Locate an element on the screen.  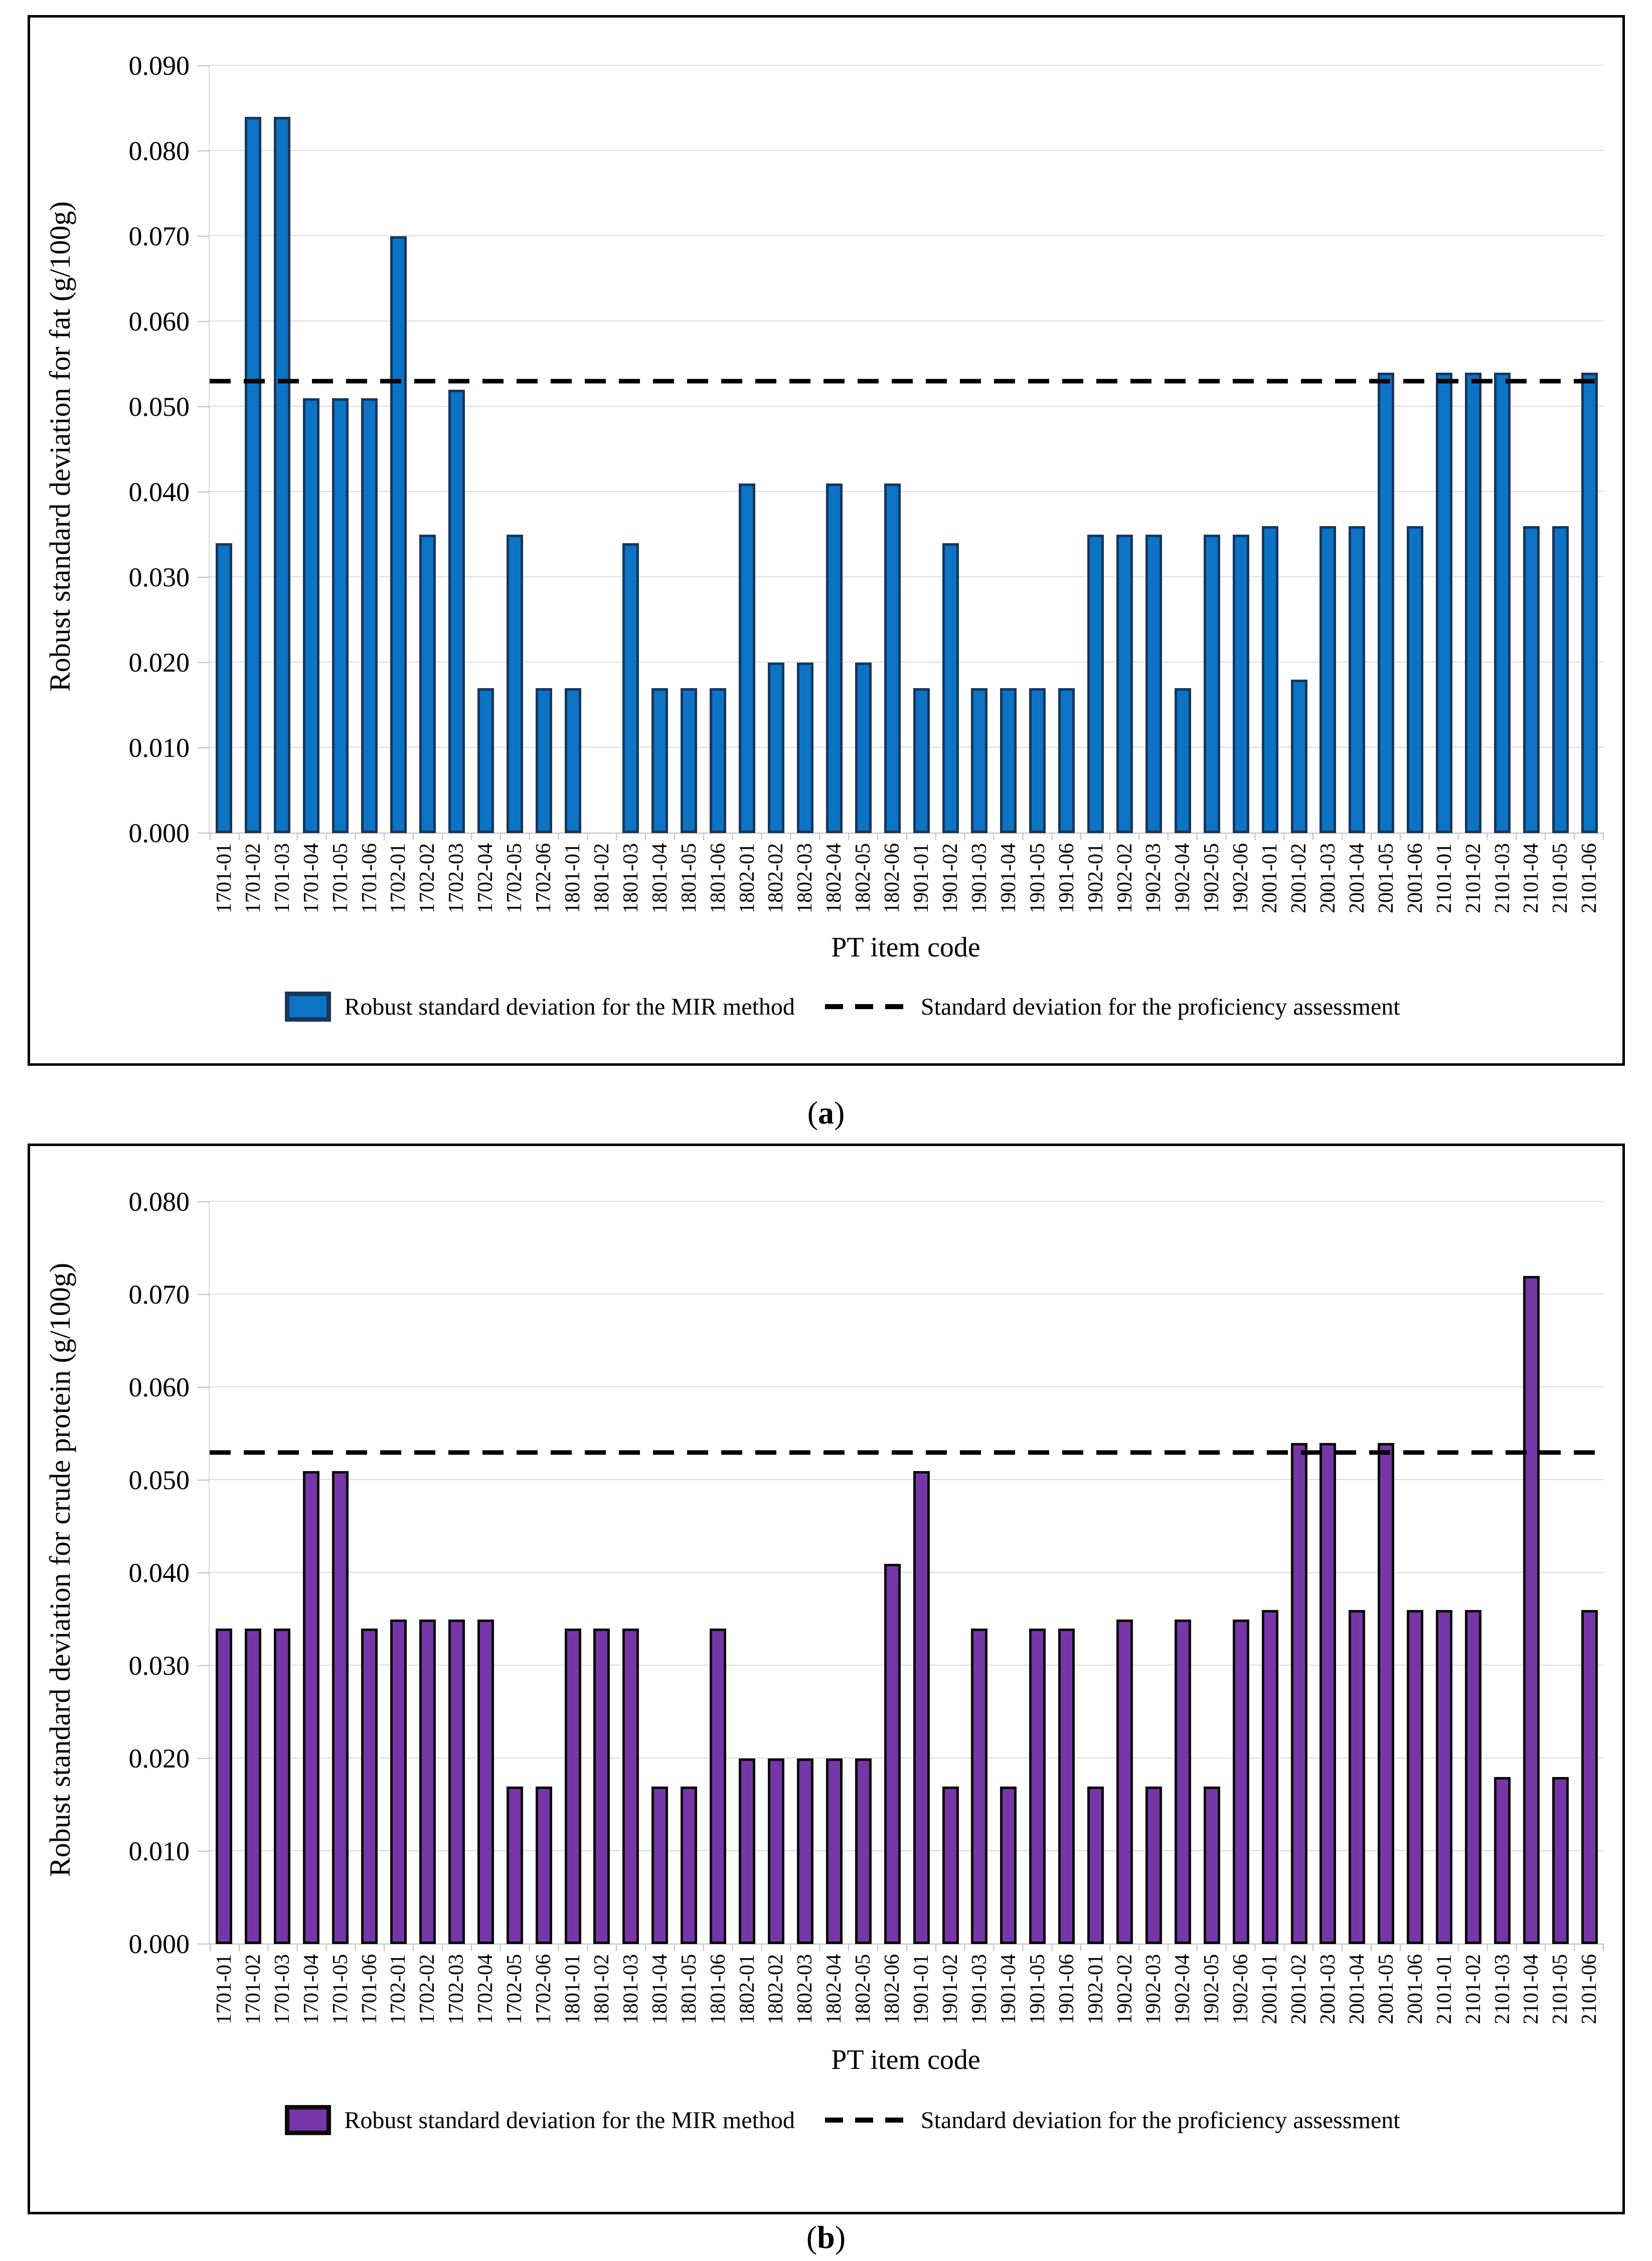
x-label-cell: 1902-06 is located at coordinates (1240, 888).